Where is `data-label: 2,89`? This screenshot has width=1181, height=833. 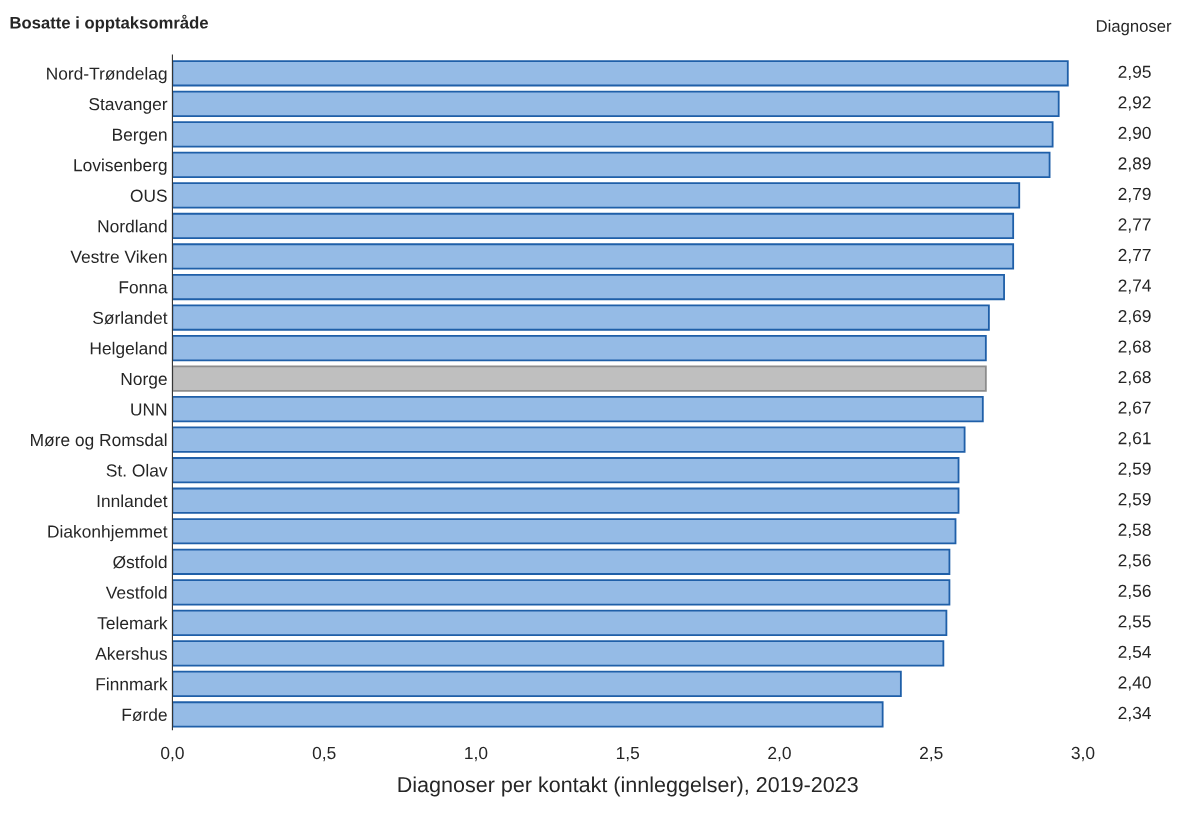
data-label: 2,89 is located at coordinates (1134, 164).